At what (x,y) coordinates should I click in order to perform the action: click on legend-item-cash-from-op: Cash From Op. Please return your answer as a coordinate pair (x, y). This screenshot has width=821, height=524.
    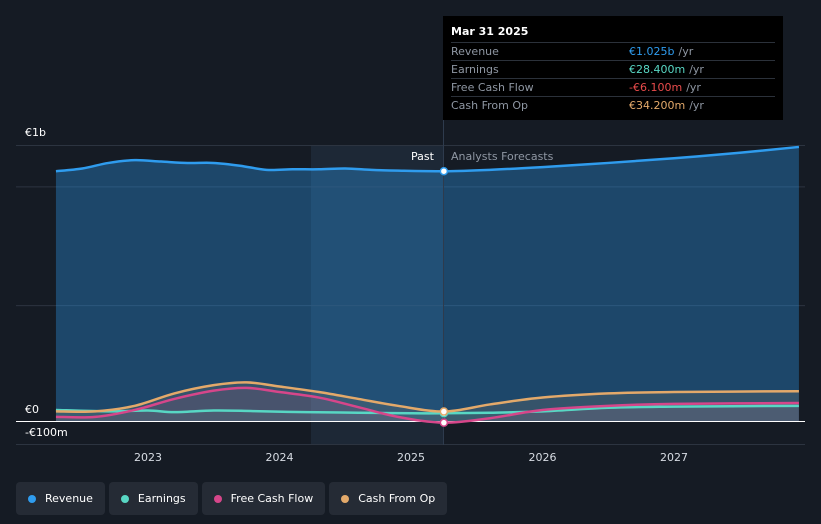
    Looking at the image, I should click on (388, 498).